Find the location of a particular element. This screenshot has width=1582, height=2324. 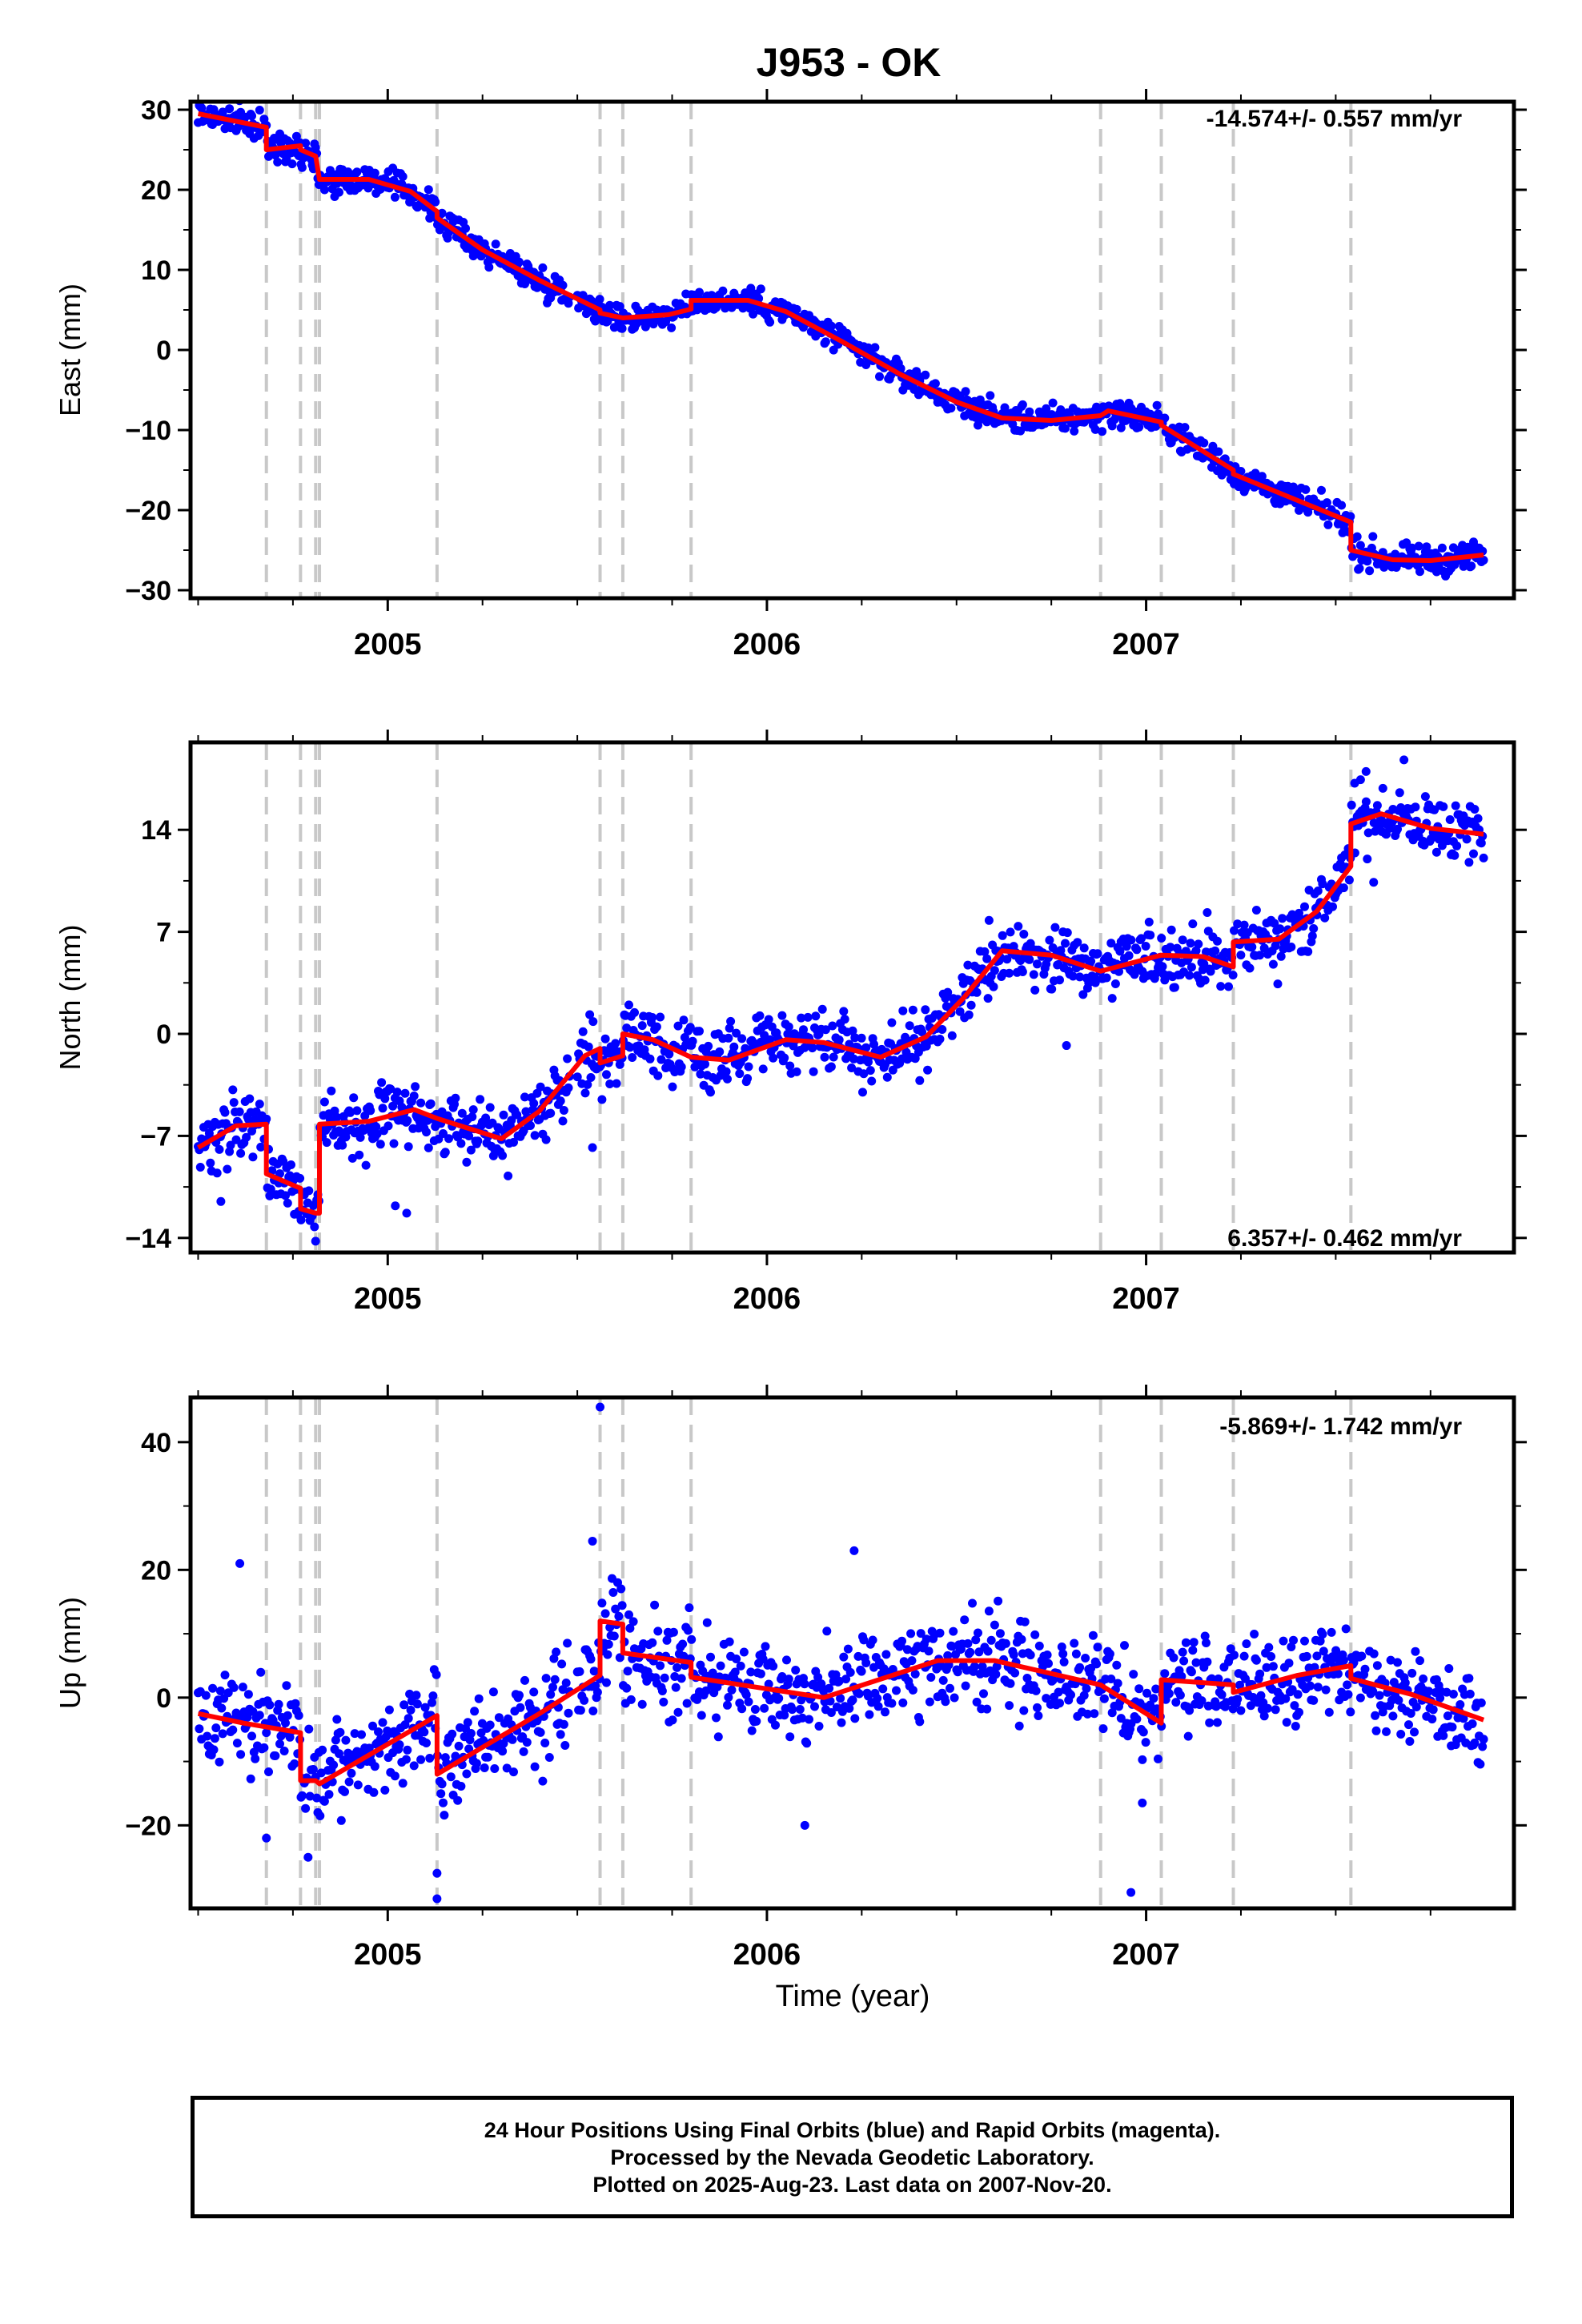

y-tick-label: −30 is located at coordinates (148, 591).